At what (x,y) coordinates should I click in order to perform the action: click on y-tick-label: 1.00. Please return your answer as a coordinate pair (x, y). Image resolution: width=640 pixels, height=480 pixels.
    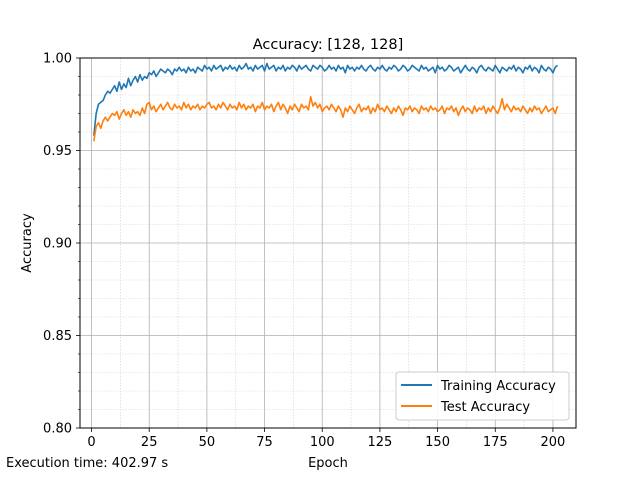
    Looking at the image, I should click on (57, 59).